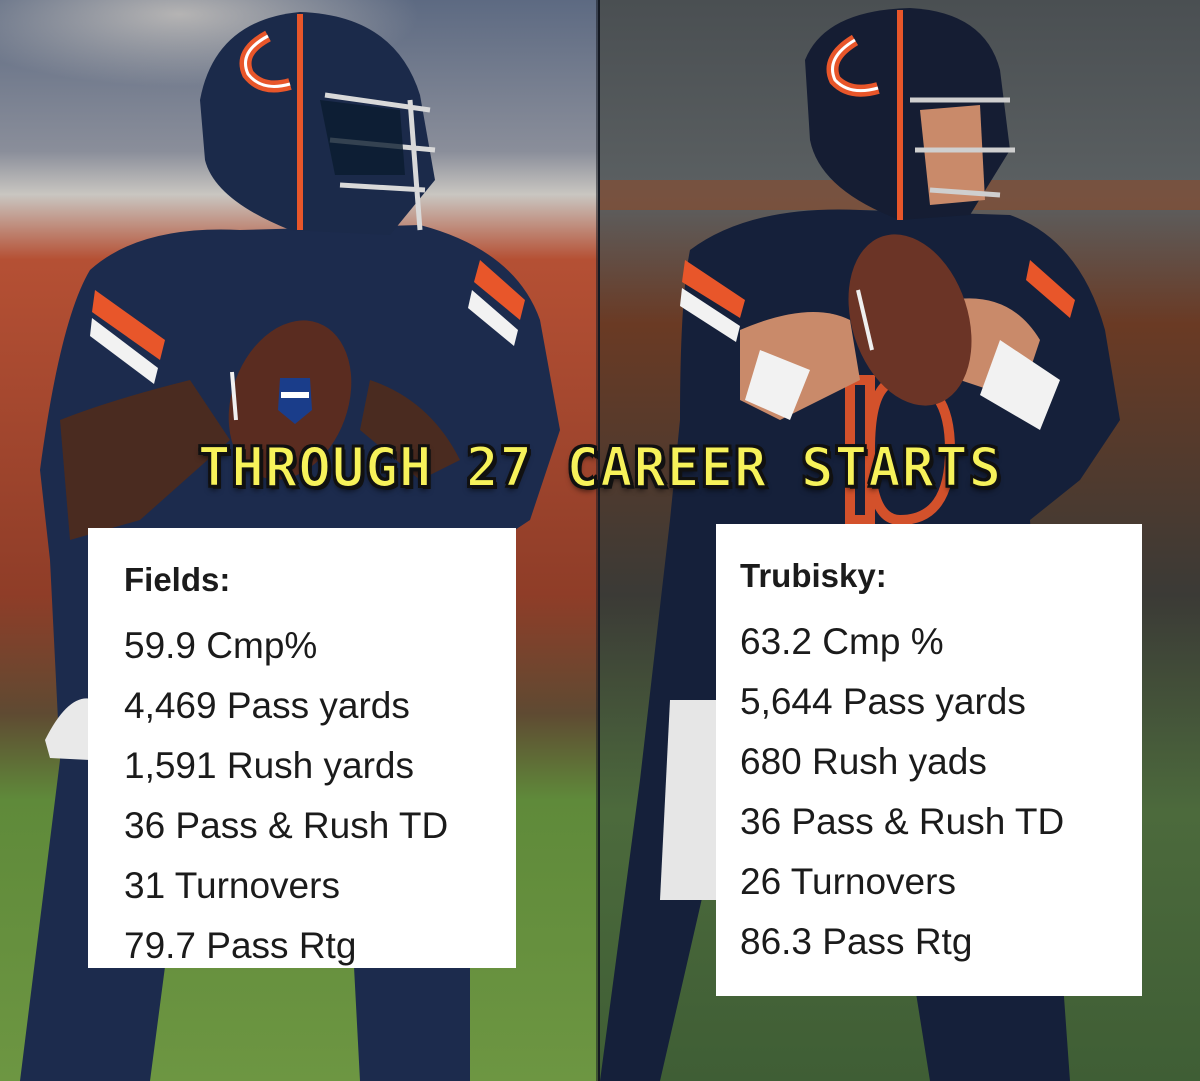 This screenshot has height=1081, width=1200. I want to click on stat-turnovers: 31 Turnovers, so click(232, 885).